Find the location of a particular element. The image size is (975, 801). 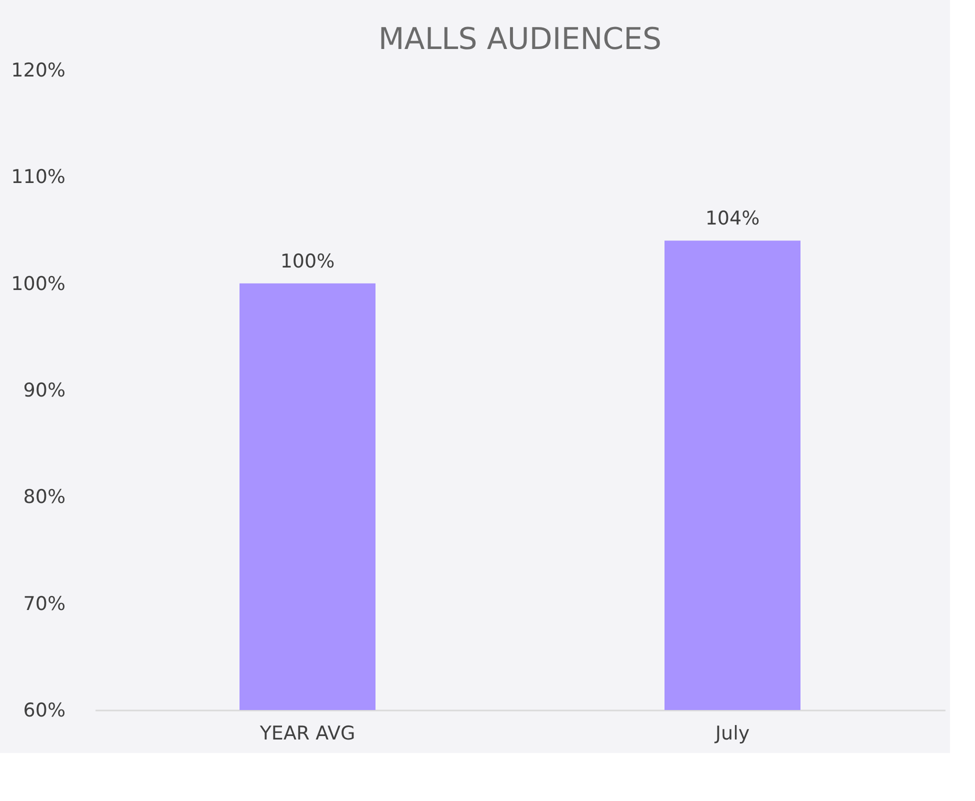

y-tick-label: 100% is located at coordinates (38, 283).